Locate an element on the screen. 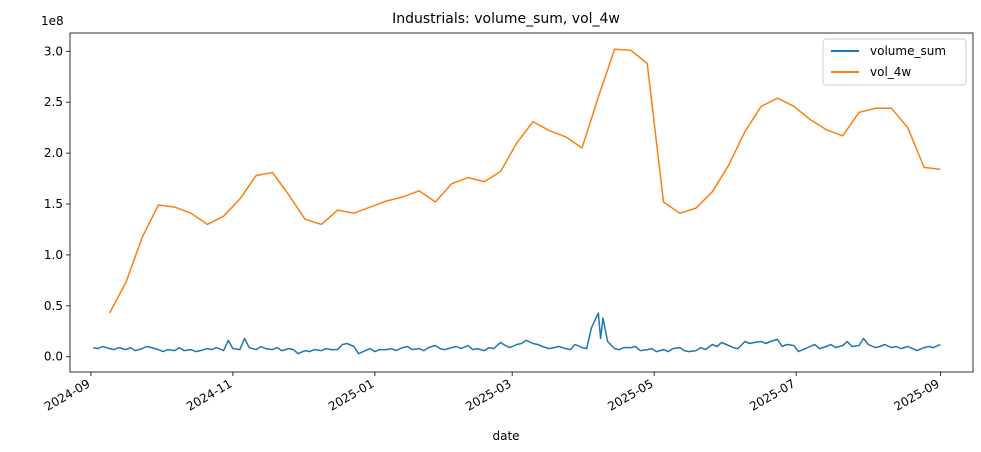  y-tick-label: 0.5 is located at coordinates (53, 306).